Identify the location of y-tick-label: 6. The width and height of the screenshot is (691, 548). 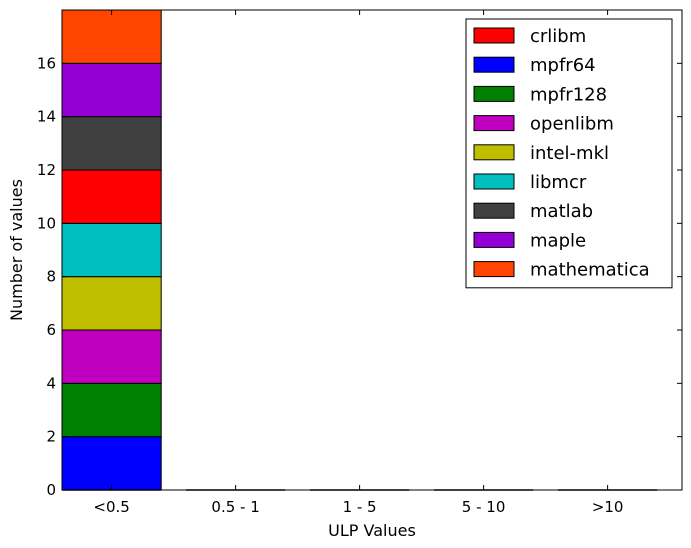
(51, 330).